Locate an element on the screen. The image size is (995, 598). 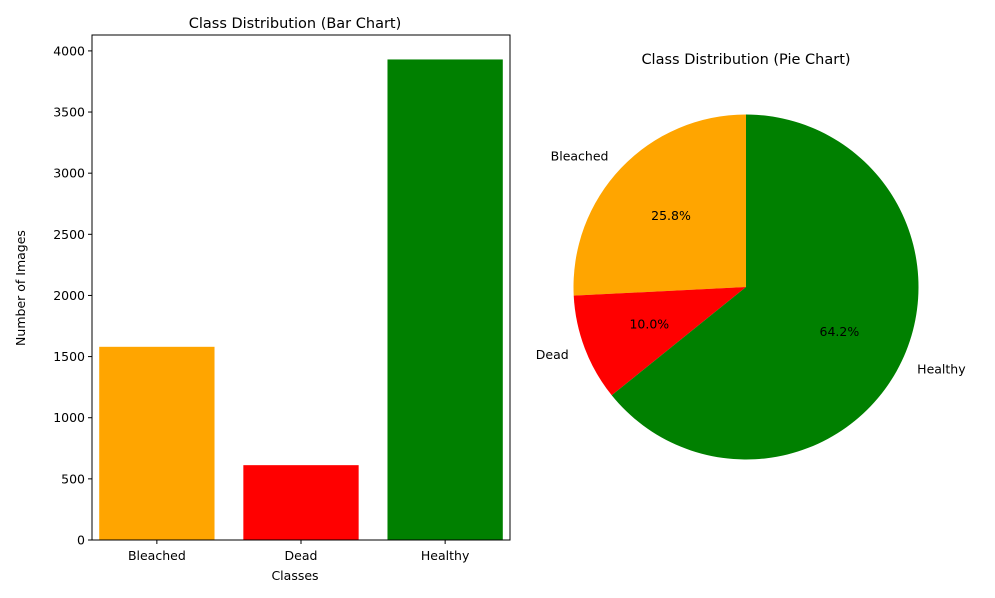
pie-chart-title: Class Distribution (Pie Chart) is located at coordinates (745, 60).